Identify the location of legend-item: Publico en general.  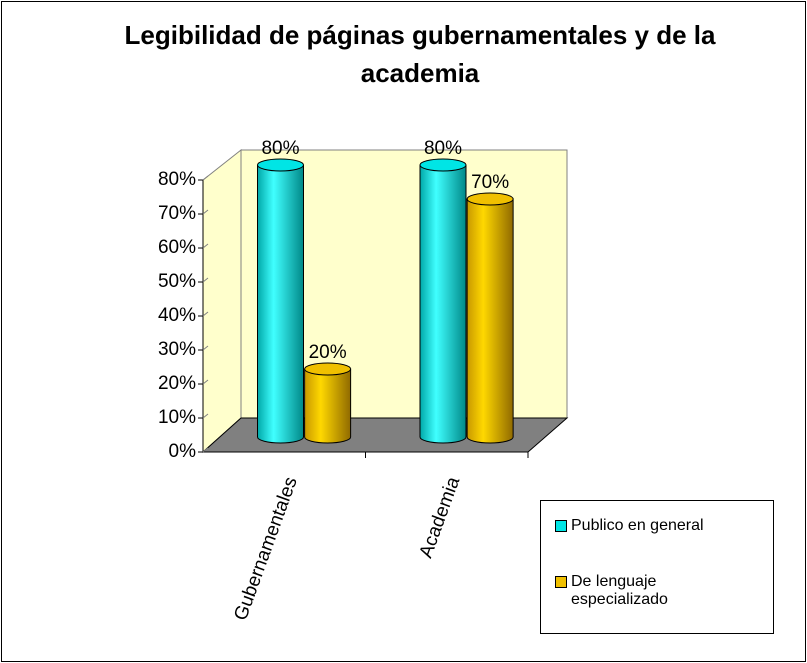
(643, 526).